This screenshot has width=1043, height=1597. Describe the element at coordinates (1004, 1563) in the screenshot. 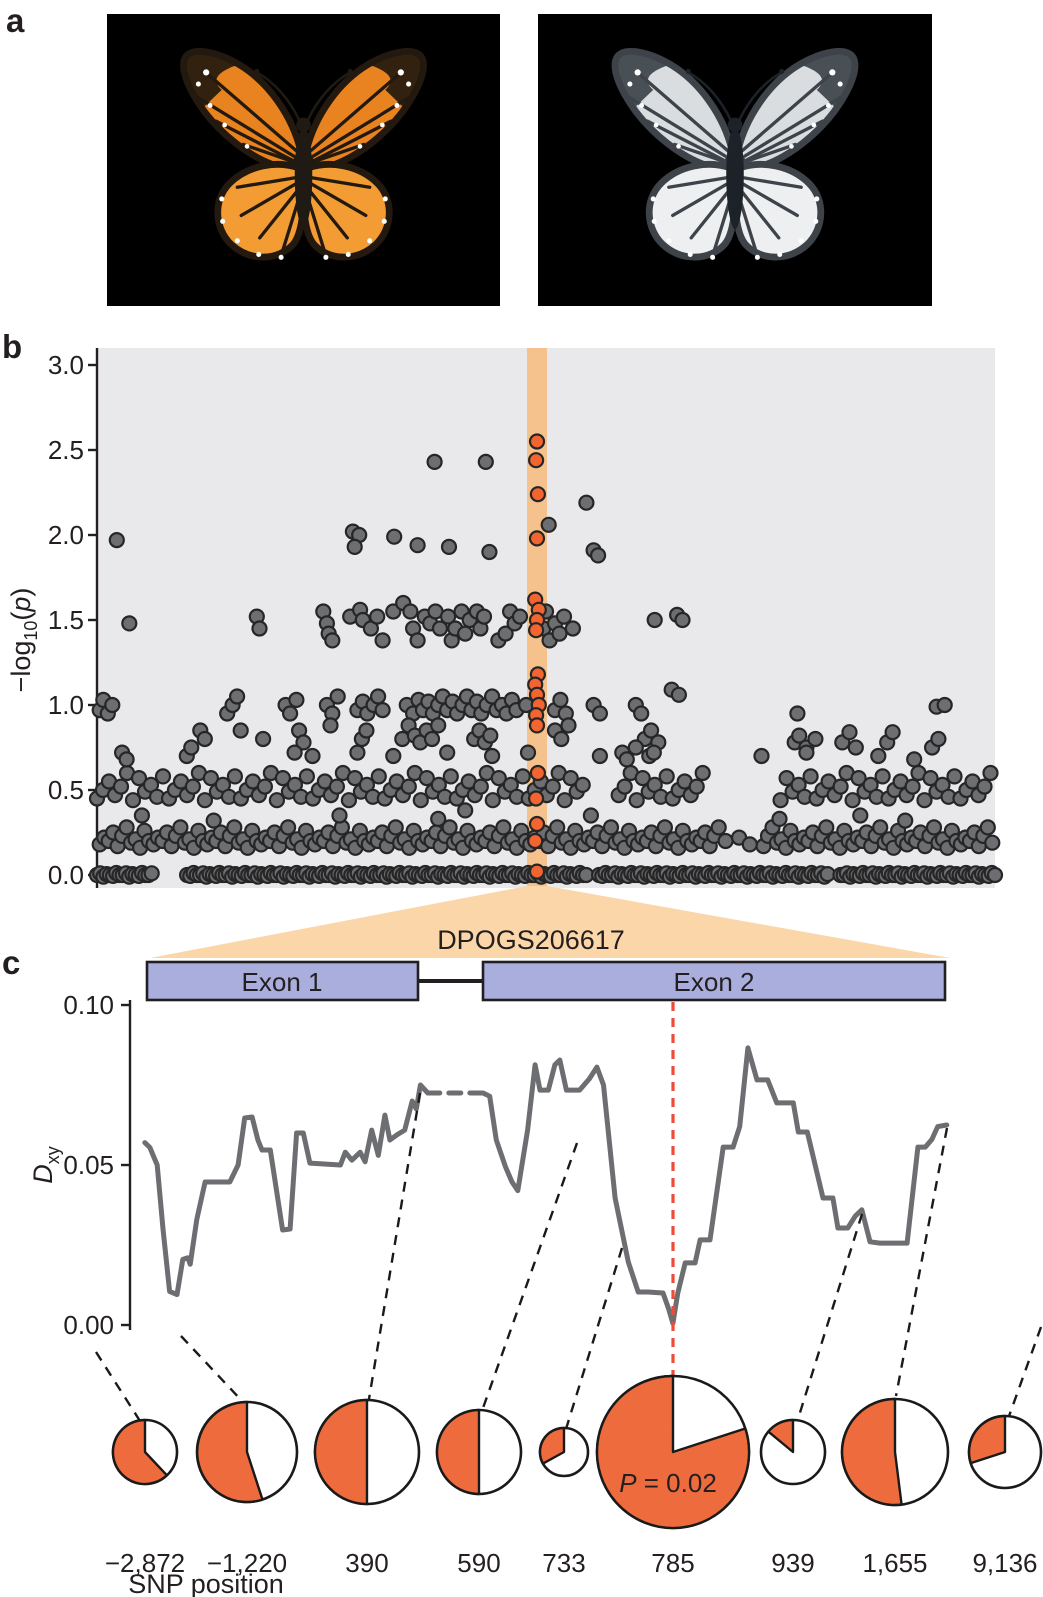

I see `snp-position-label: 9,136` at that location.